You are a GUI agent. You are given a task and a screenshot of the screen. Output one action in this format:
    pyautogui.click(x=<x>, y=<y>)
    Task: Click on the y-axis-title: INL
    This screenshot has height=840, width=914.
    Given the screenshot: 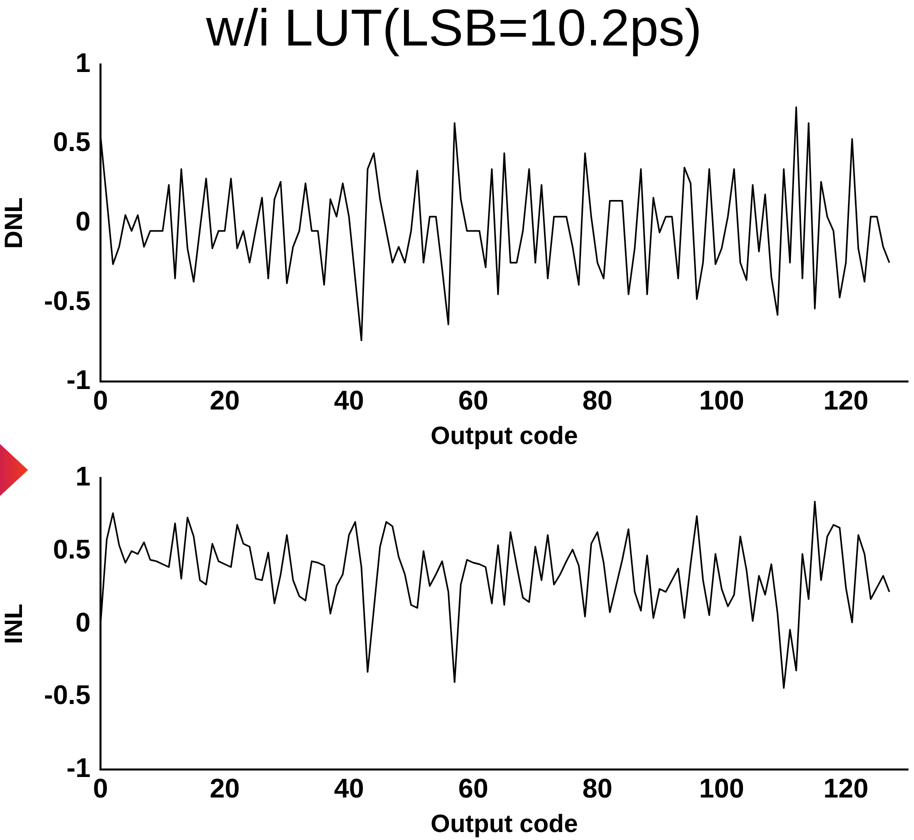 What is the action you would take?
    pyautogui.click(x=14, y=624)
    